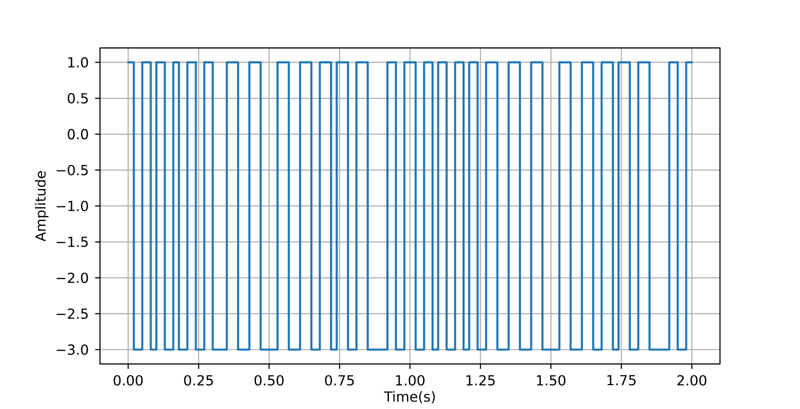 Image resolution: width=800 pixels, height=409 pixels. I want to click on y-tick-label: 0.0, so click(78, 134).